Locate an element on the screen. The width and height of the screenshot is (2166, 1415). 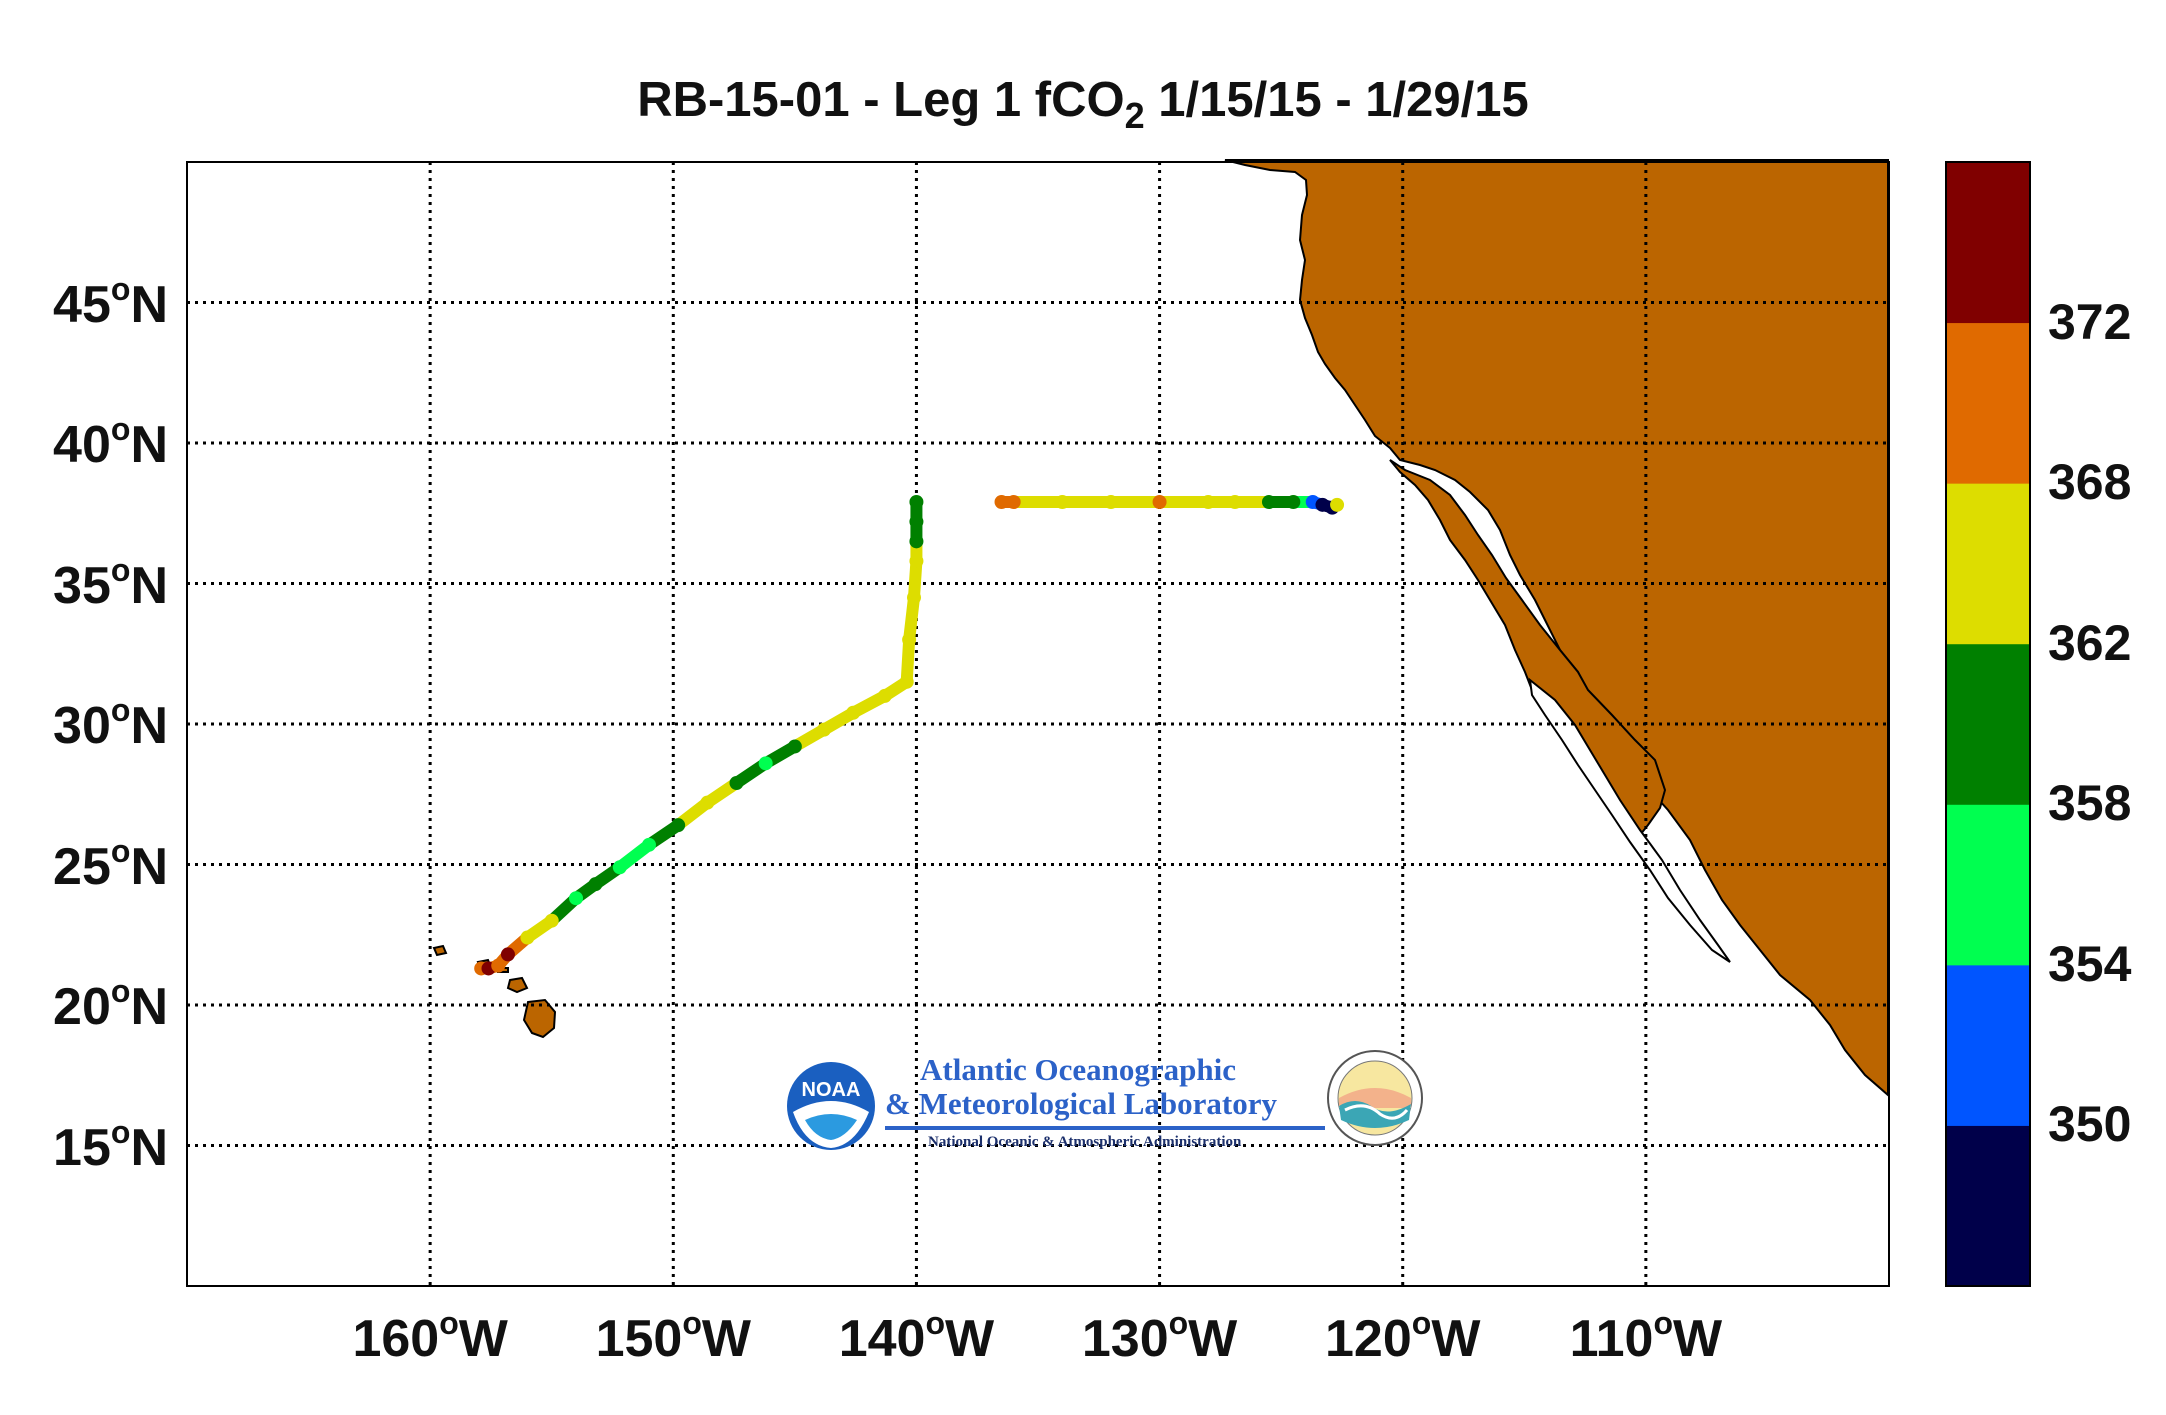
colorbar is located at coordinates (1988, 724).